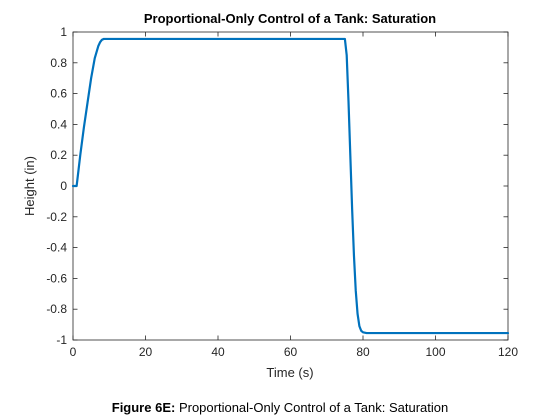 The image size is (560, 420). What do you see at coordinates (289, 372) in the screenshot?
I see `x-axis-label: Time (s)` at bounding box center [289, 372].